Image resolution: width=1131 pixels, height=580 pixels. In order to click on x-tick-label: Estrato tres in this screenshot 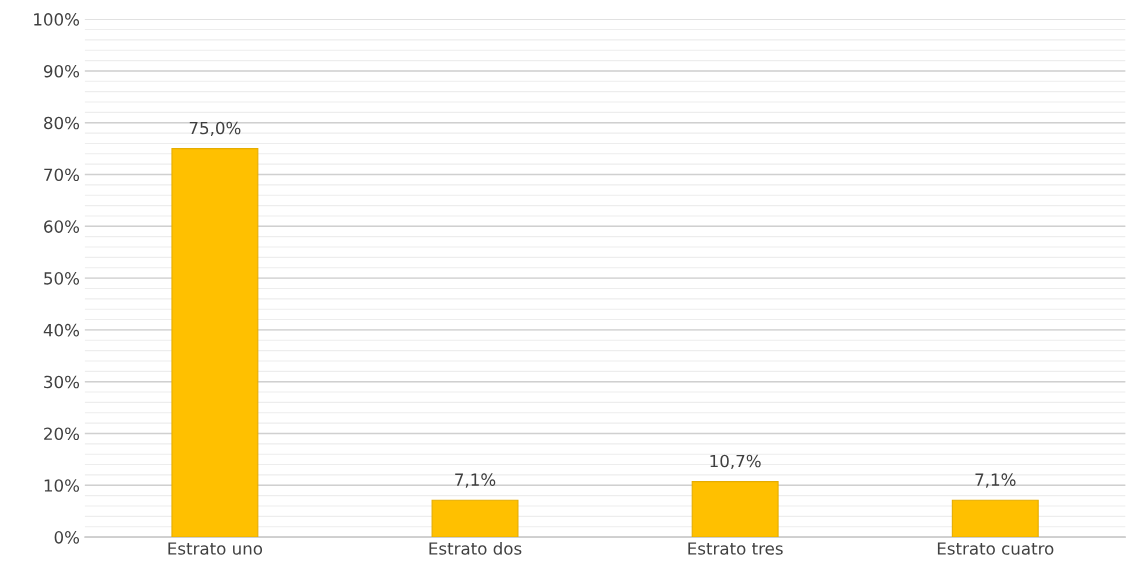, I will do `click(735, 548)`.